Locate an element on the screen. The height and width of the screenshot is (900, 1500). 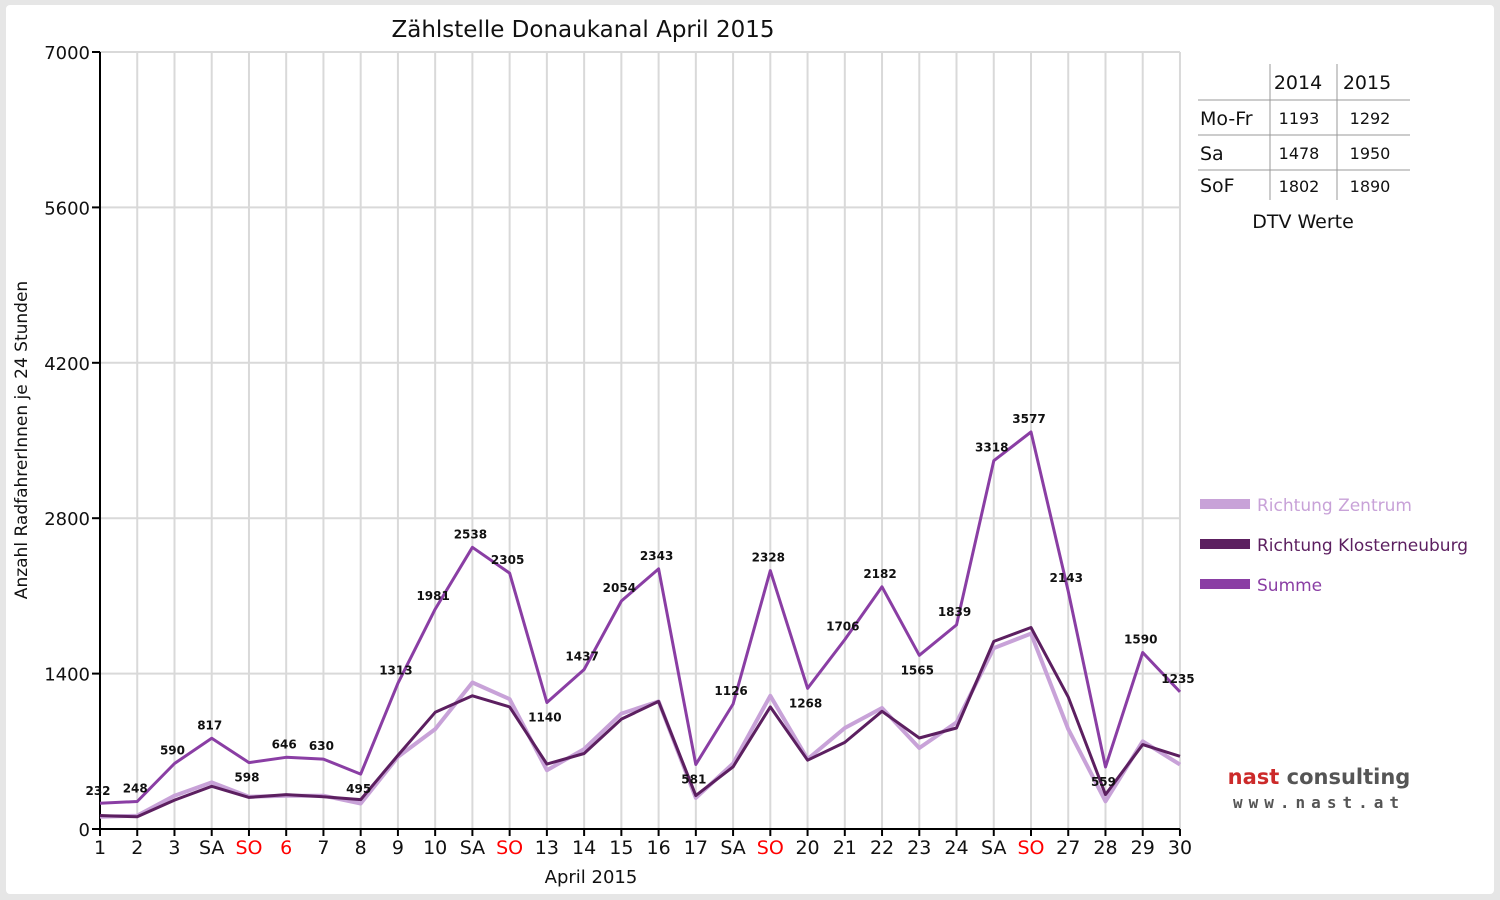
x-tick-label: 28 is located at coordinates (1105, 848).